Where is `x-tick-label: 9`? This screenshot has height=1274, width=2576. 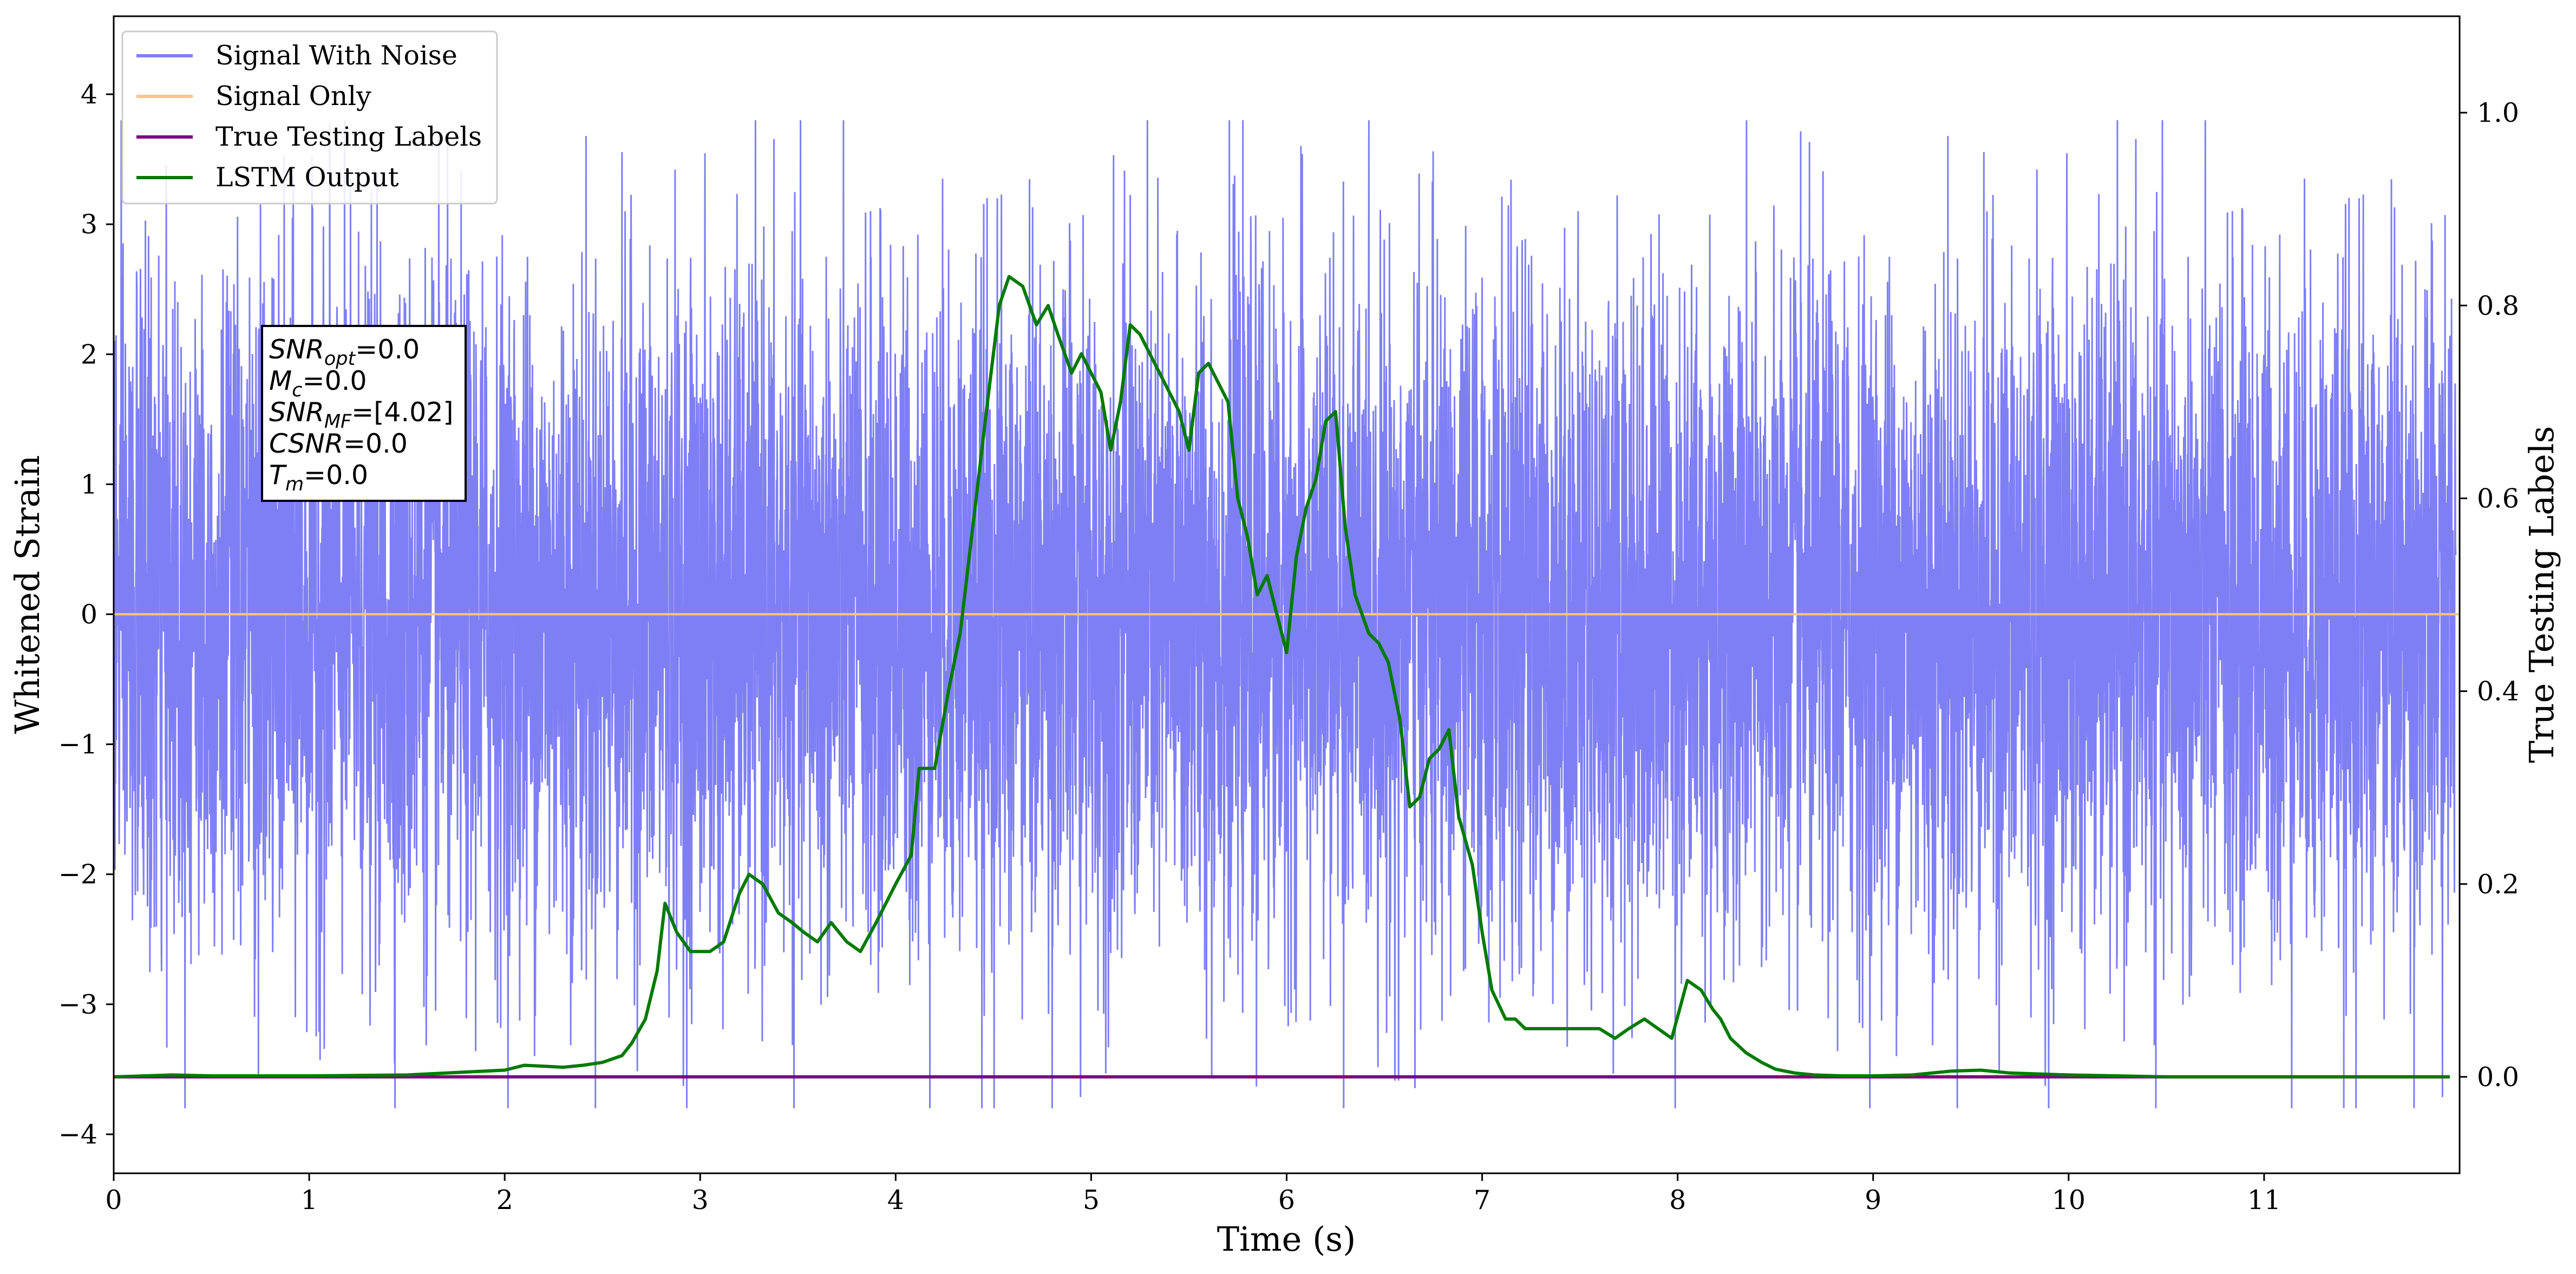
x-tick-label: 9 is located at coordinates (1873, 1200).